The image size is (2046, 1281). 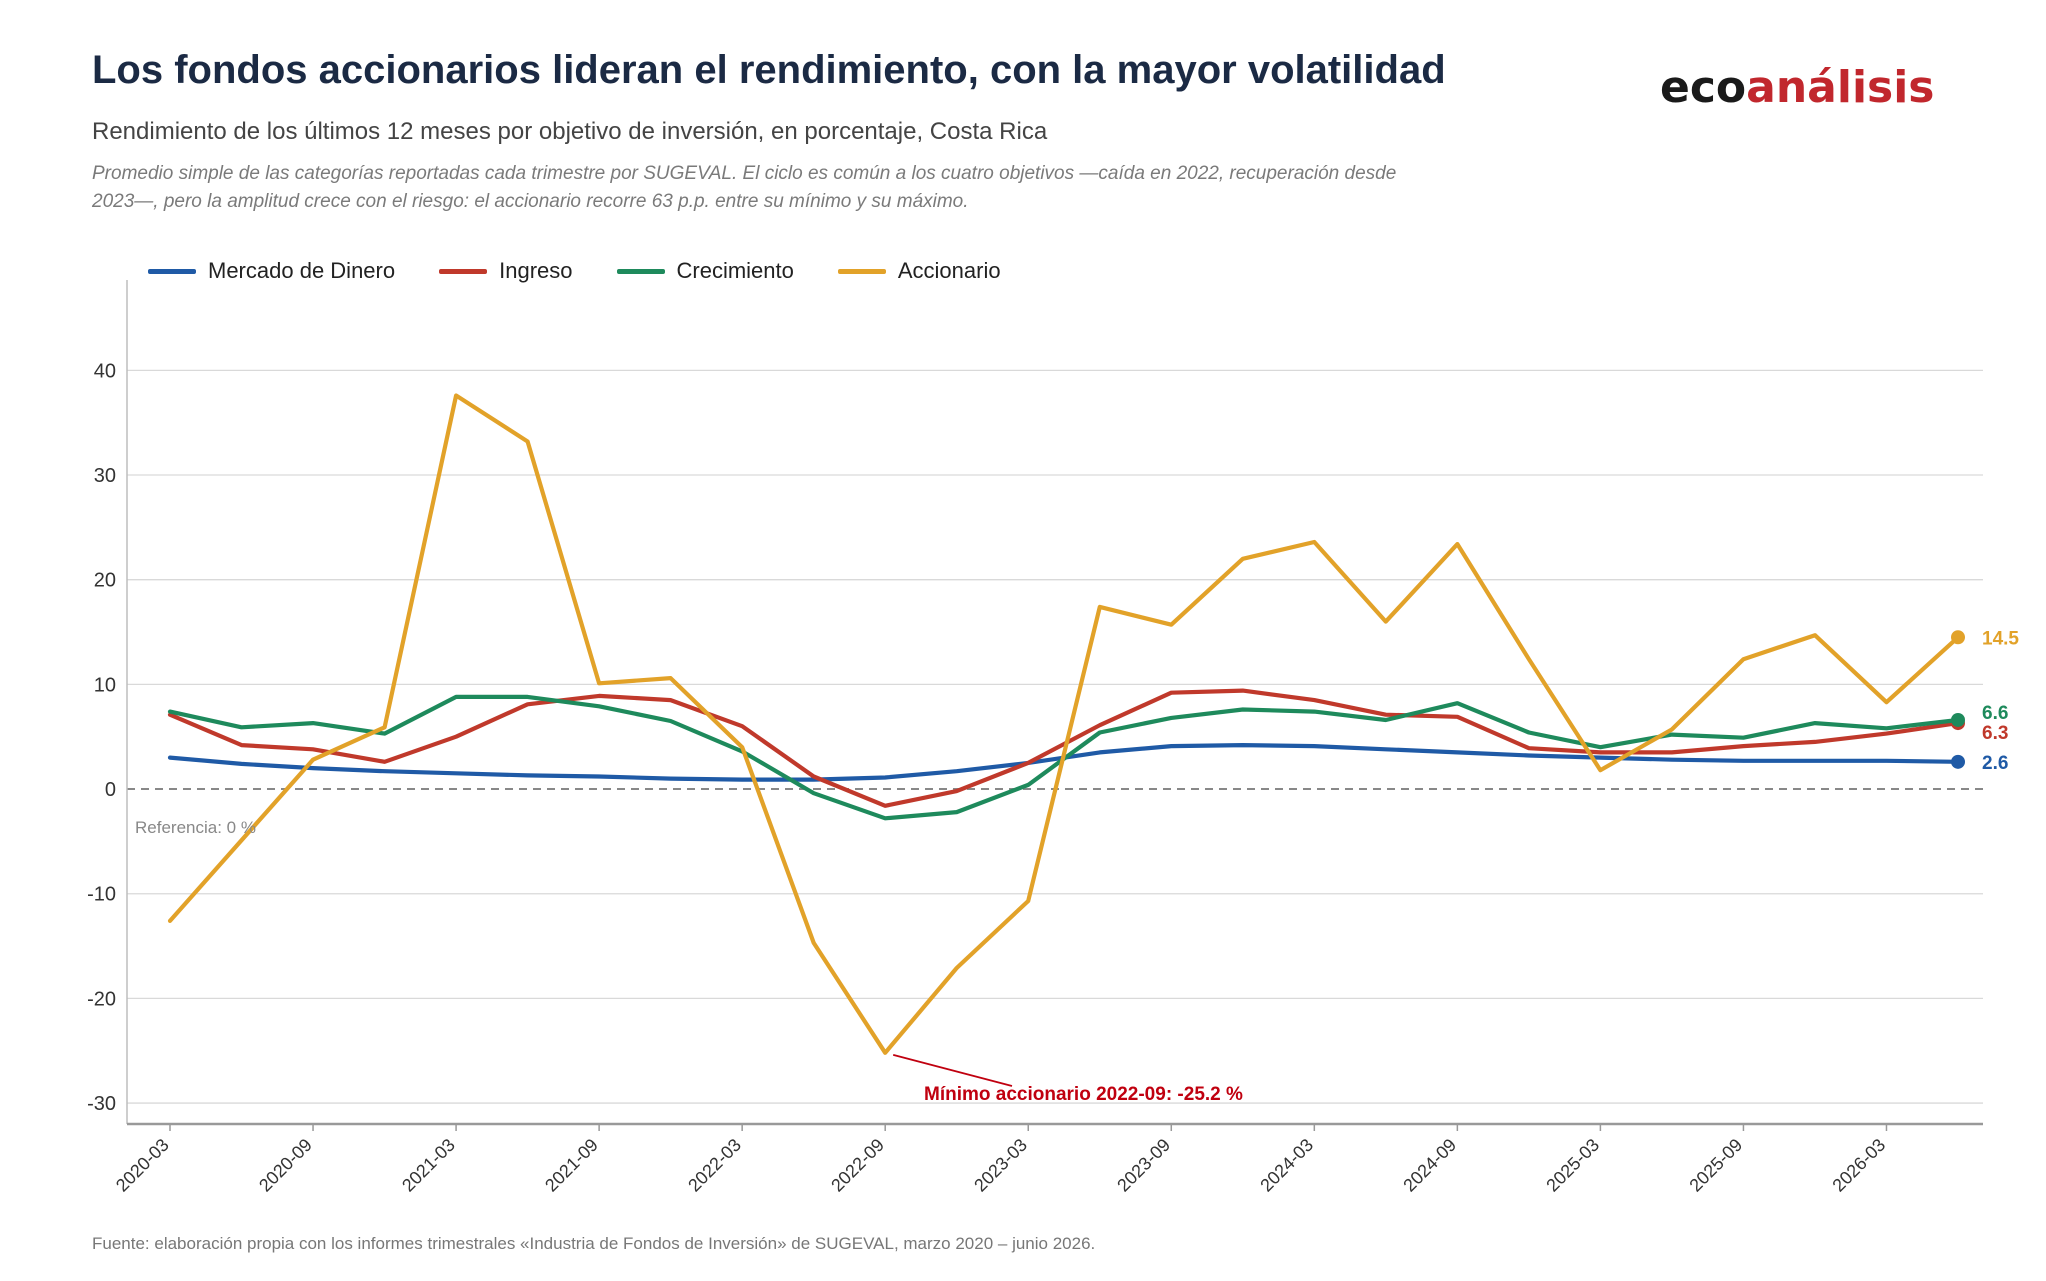 What do you see at coordinates (714, 1165) in the screenshot?
I see `x-tick-label: 2022-03` at bounding box center [714, 1165].